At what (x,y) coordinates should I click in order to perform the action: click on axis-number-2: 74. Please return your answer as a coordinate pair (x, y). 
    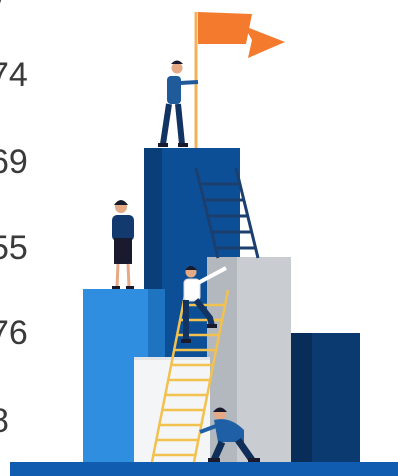
    Looking at the image, I should click on (14, 75).